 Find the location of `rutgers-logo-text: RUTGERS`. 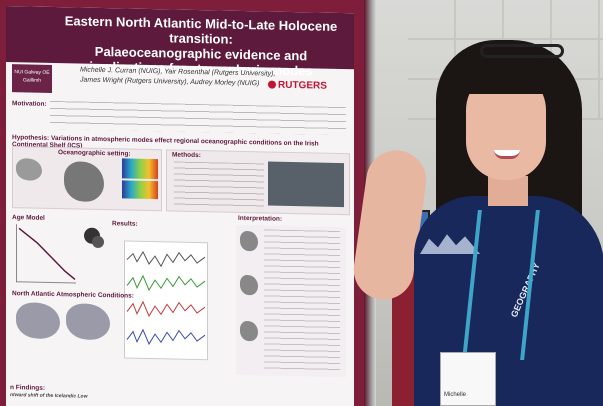

rutgers-logo-text: RUTGERS is located at coordinates (302, 85).